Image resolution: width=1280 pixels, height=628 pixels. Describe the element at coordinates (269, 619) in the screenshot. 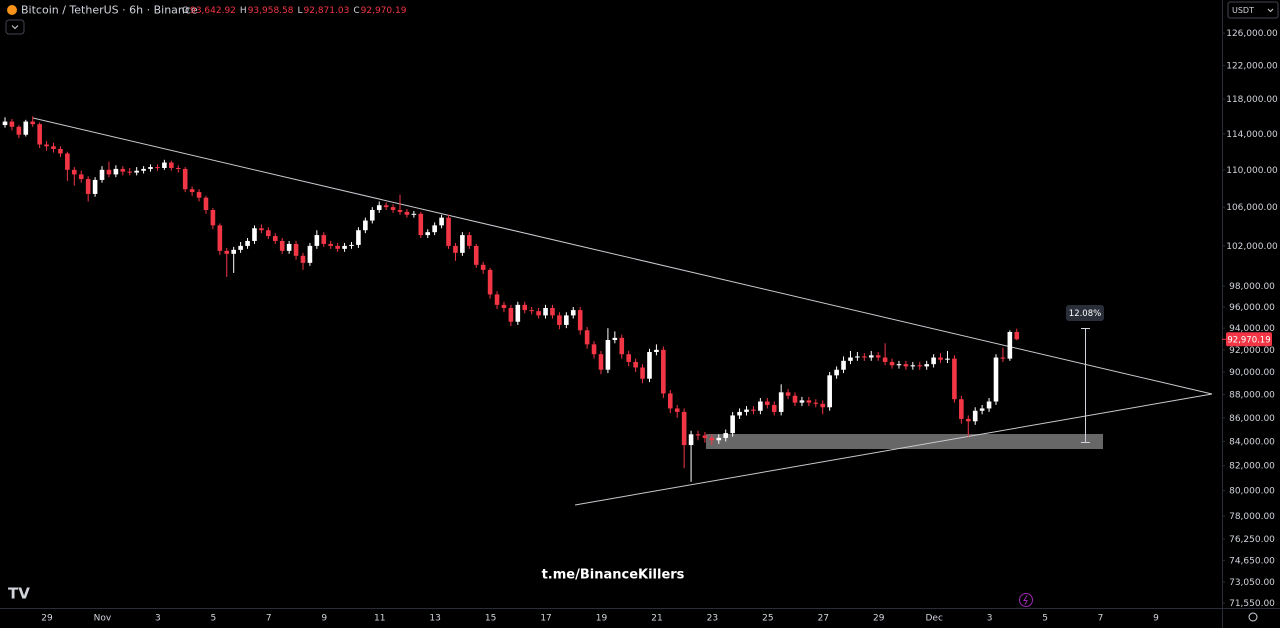

I see `x-tick-label: 7` at that location.